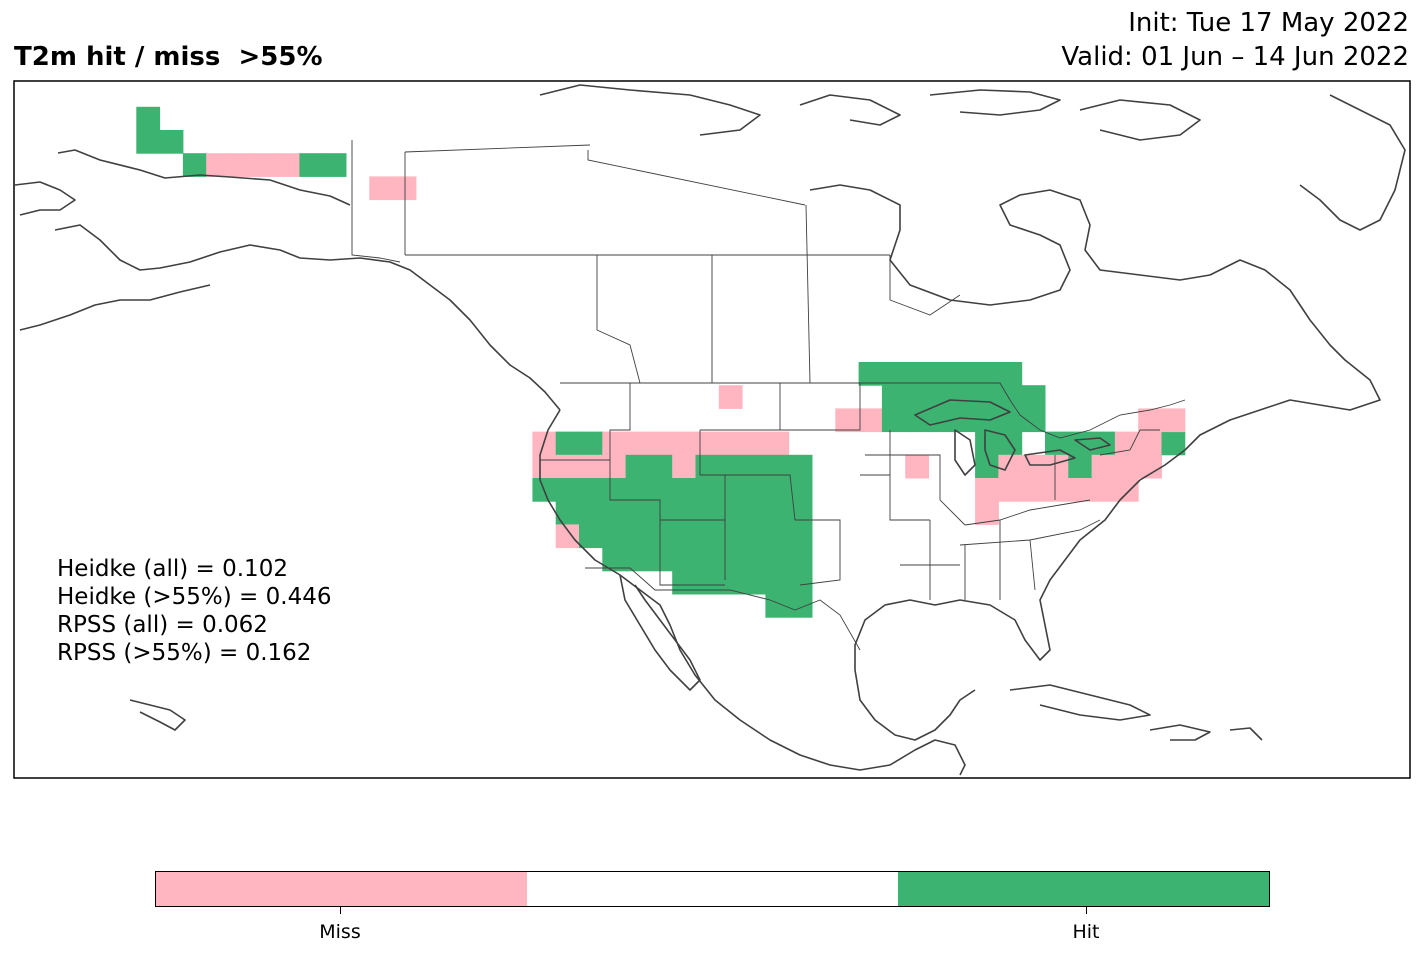 The height and width of the screenshot is (958, 1425). I want to click on gulf-coast, so click(1020, 595).